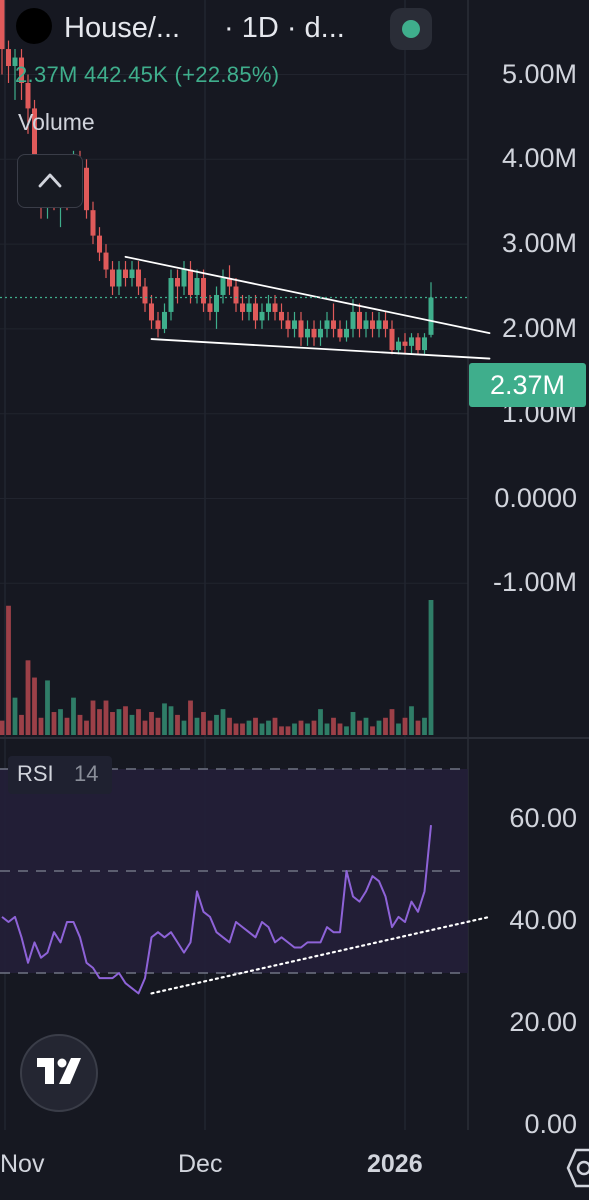 The width and height of the screenshot is (589, 1200). What do you see at coordinates (534, 582) in the screenshot?
I see `price-axis-label: -1.00M` at bounding box center [534, 582].